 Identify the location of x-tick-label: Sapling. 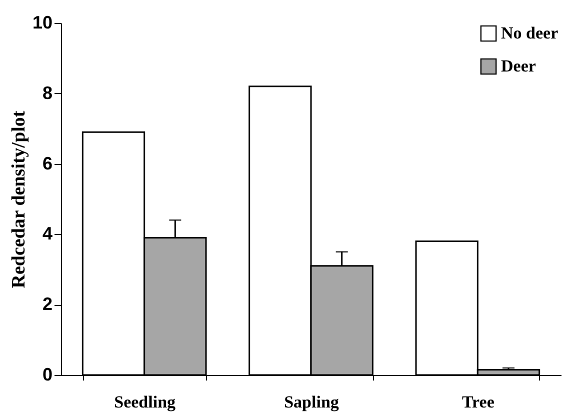
(312, 402).